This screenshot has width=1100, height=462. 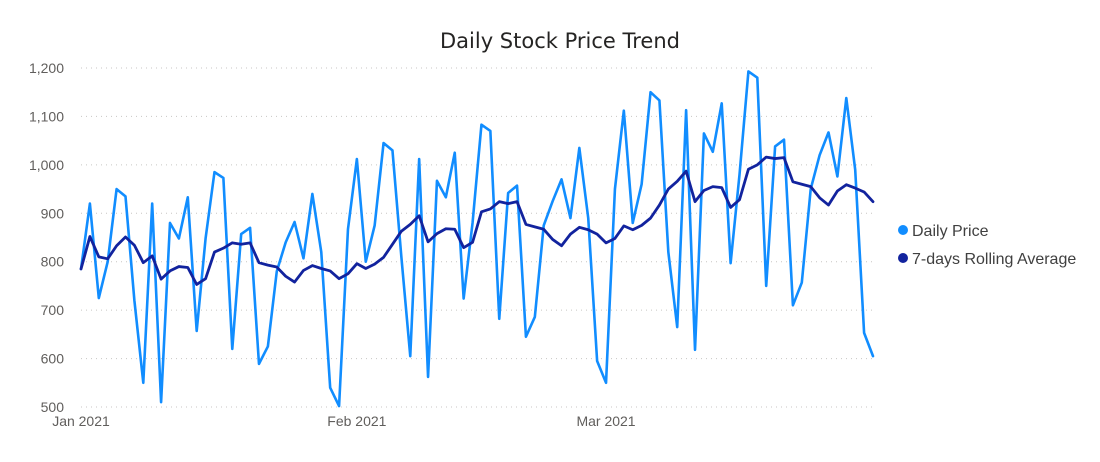 What do you see at coordinates (46, 68) in the screenshot?
I see `y-tick-label: 1,200` at bounding box center [46, 68].